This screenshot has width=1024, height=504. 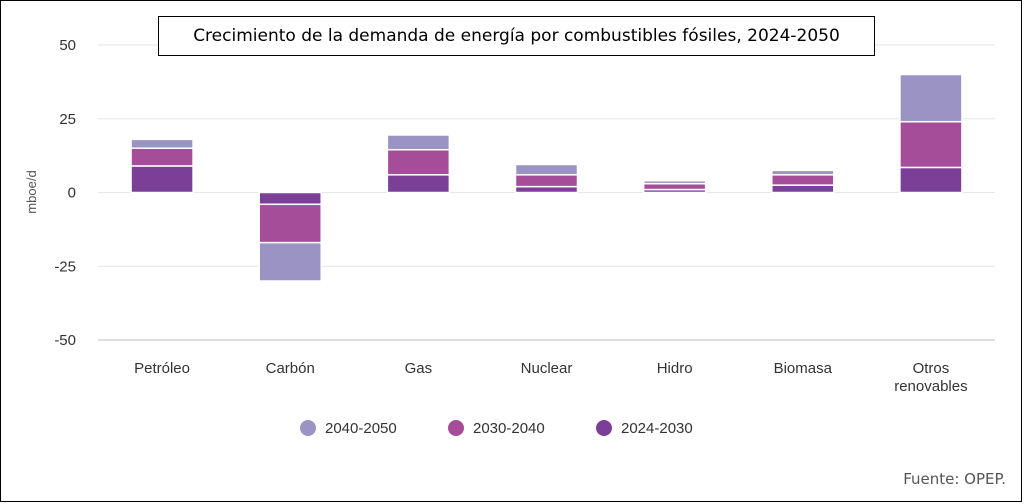 I want to click on legend-label: 2030-2040, so click(x=509, y=428).